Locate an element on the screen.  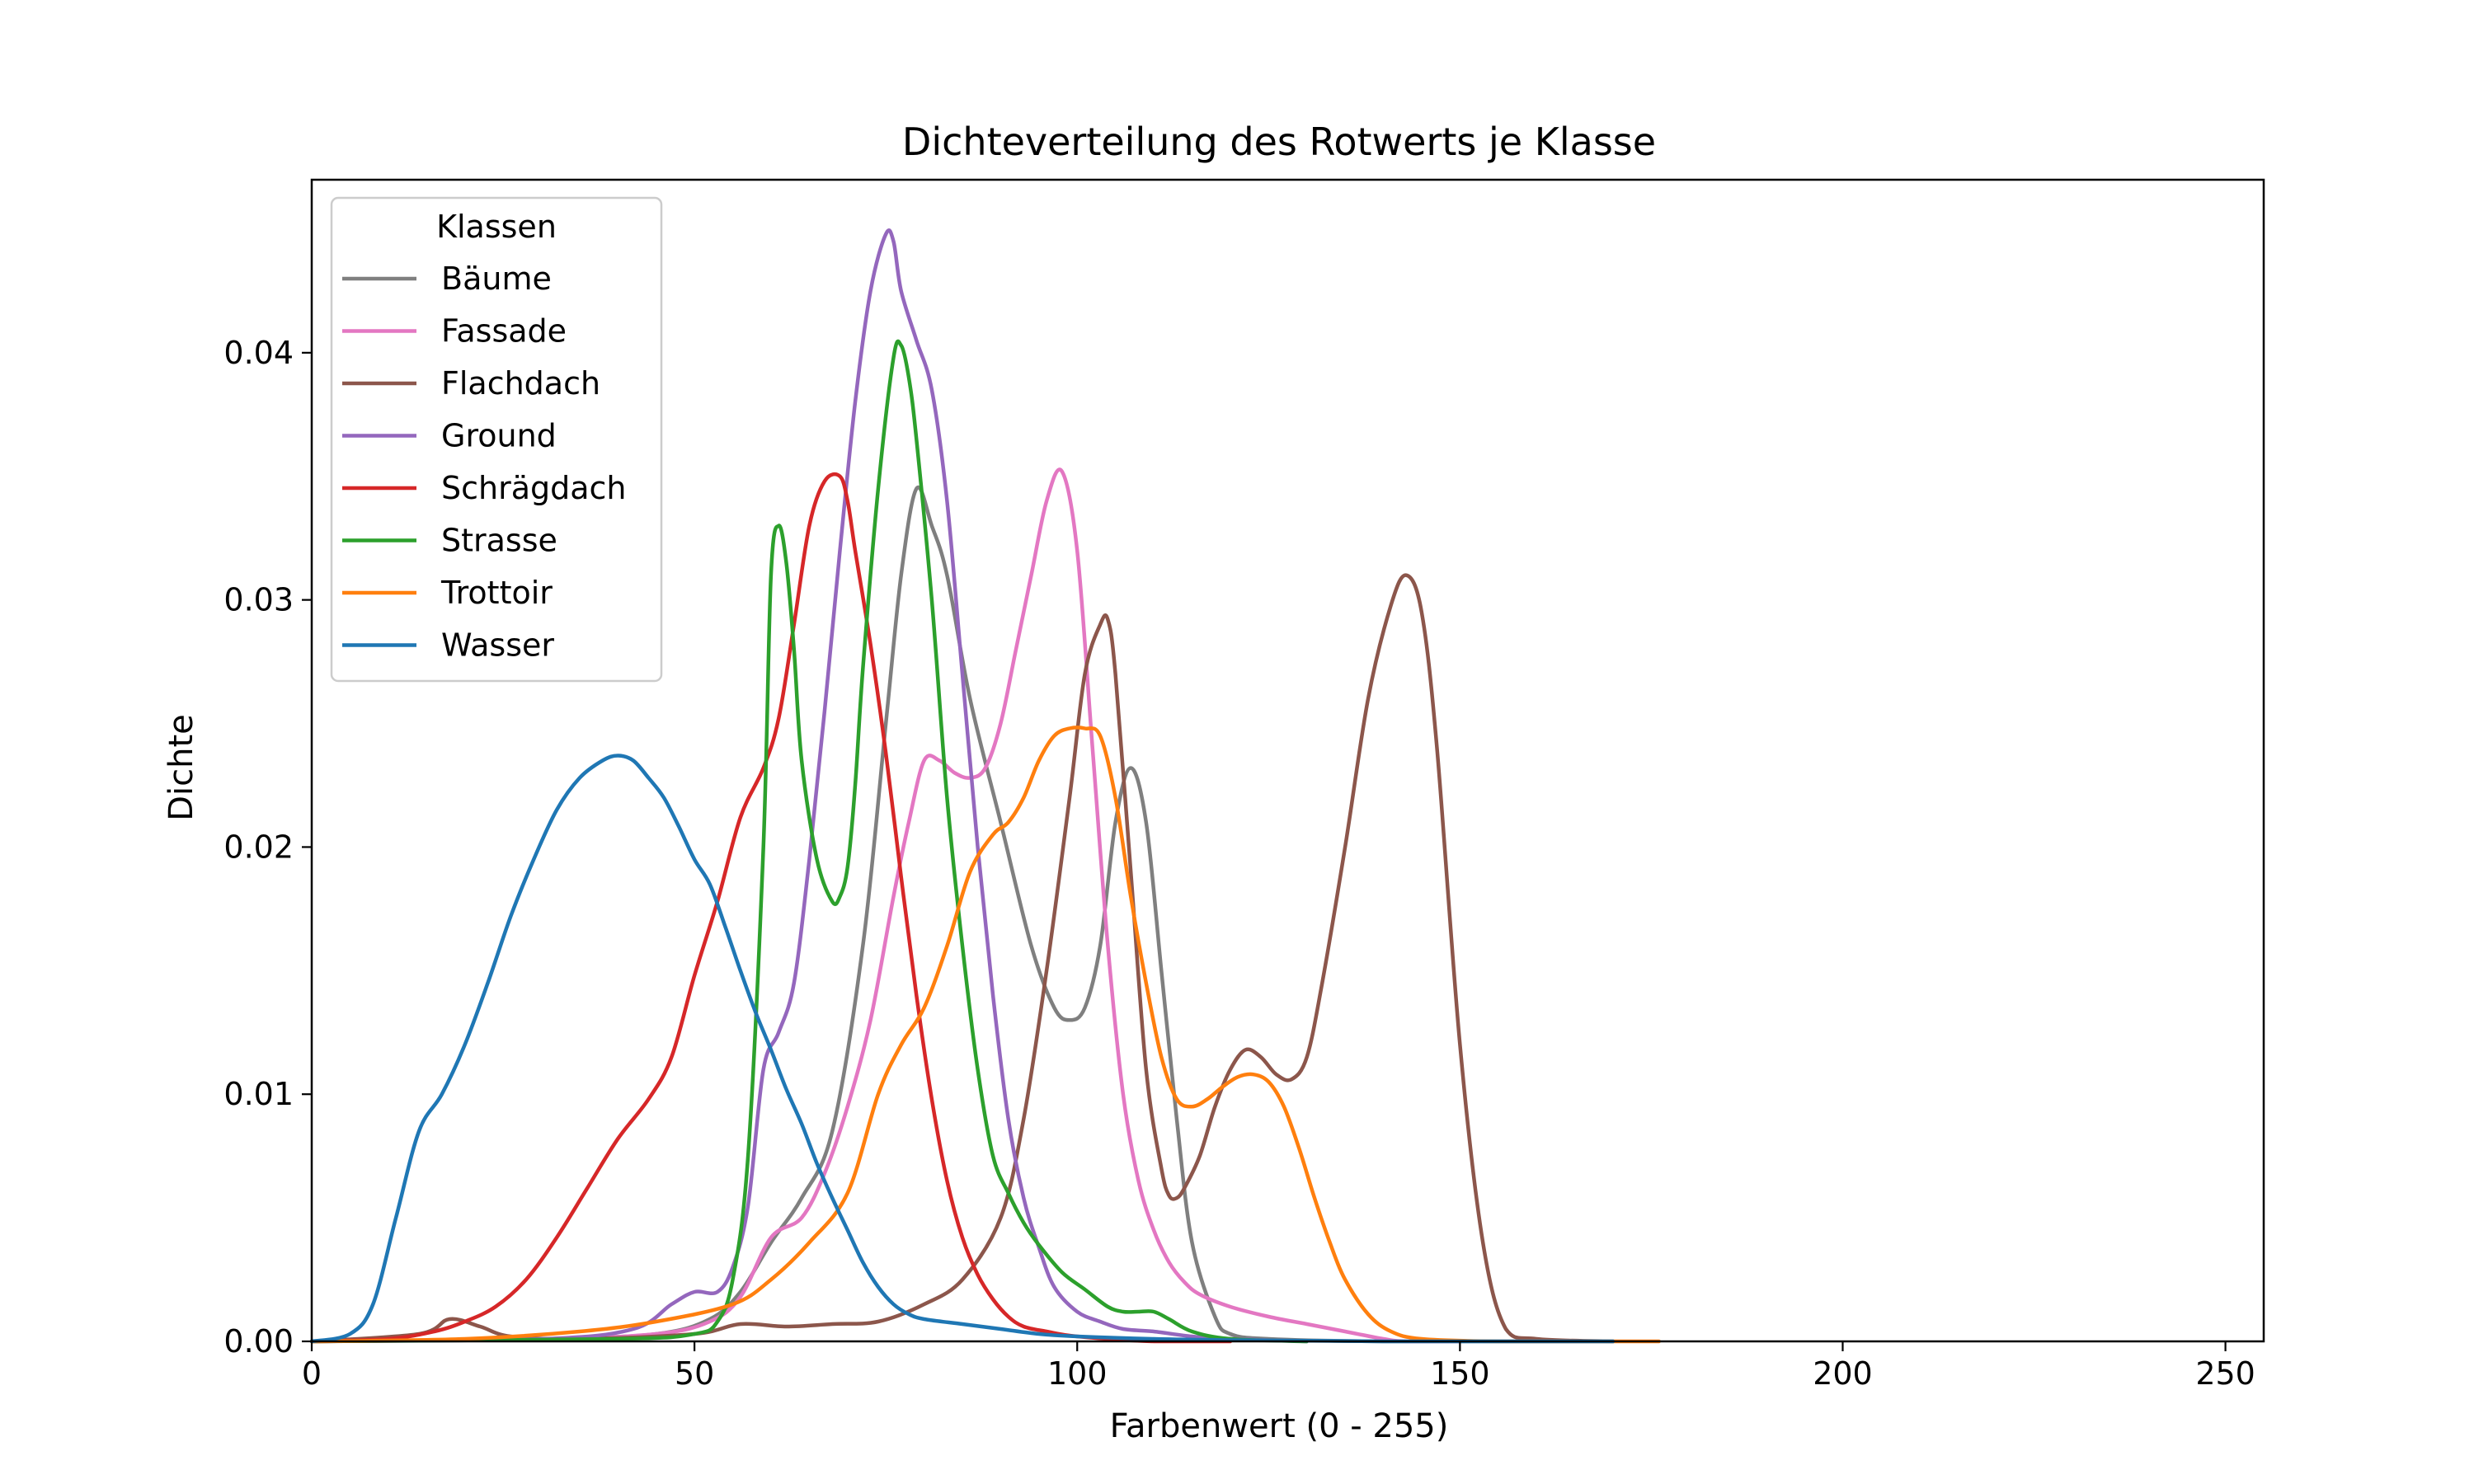
x-tick-label: 50 is located at coordinates (694, 1373).